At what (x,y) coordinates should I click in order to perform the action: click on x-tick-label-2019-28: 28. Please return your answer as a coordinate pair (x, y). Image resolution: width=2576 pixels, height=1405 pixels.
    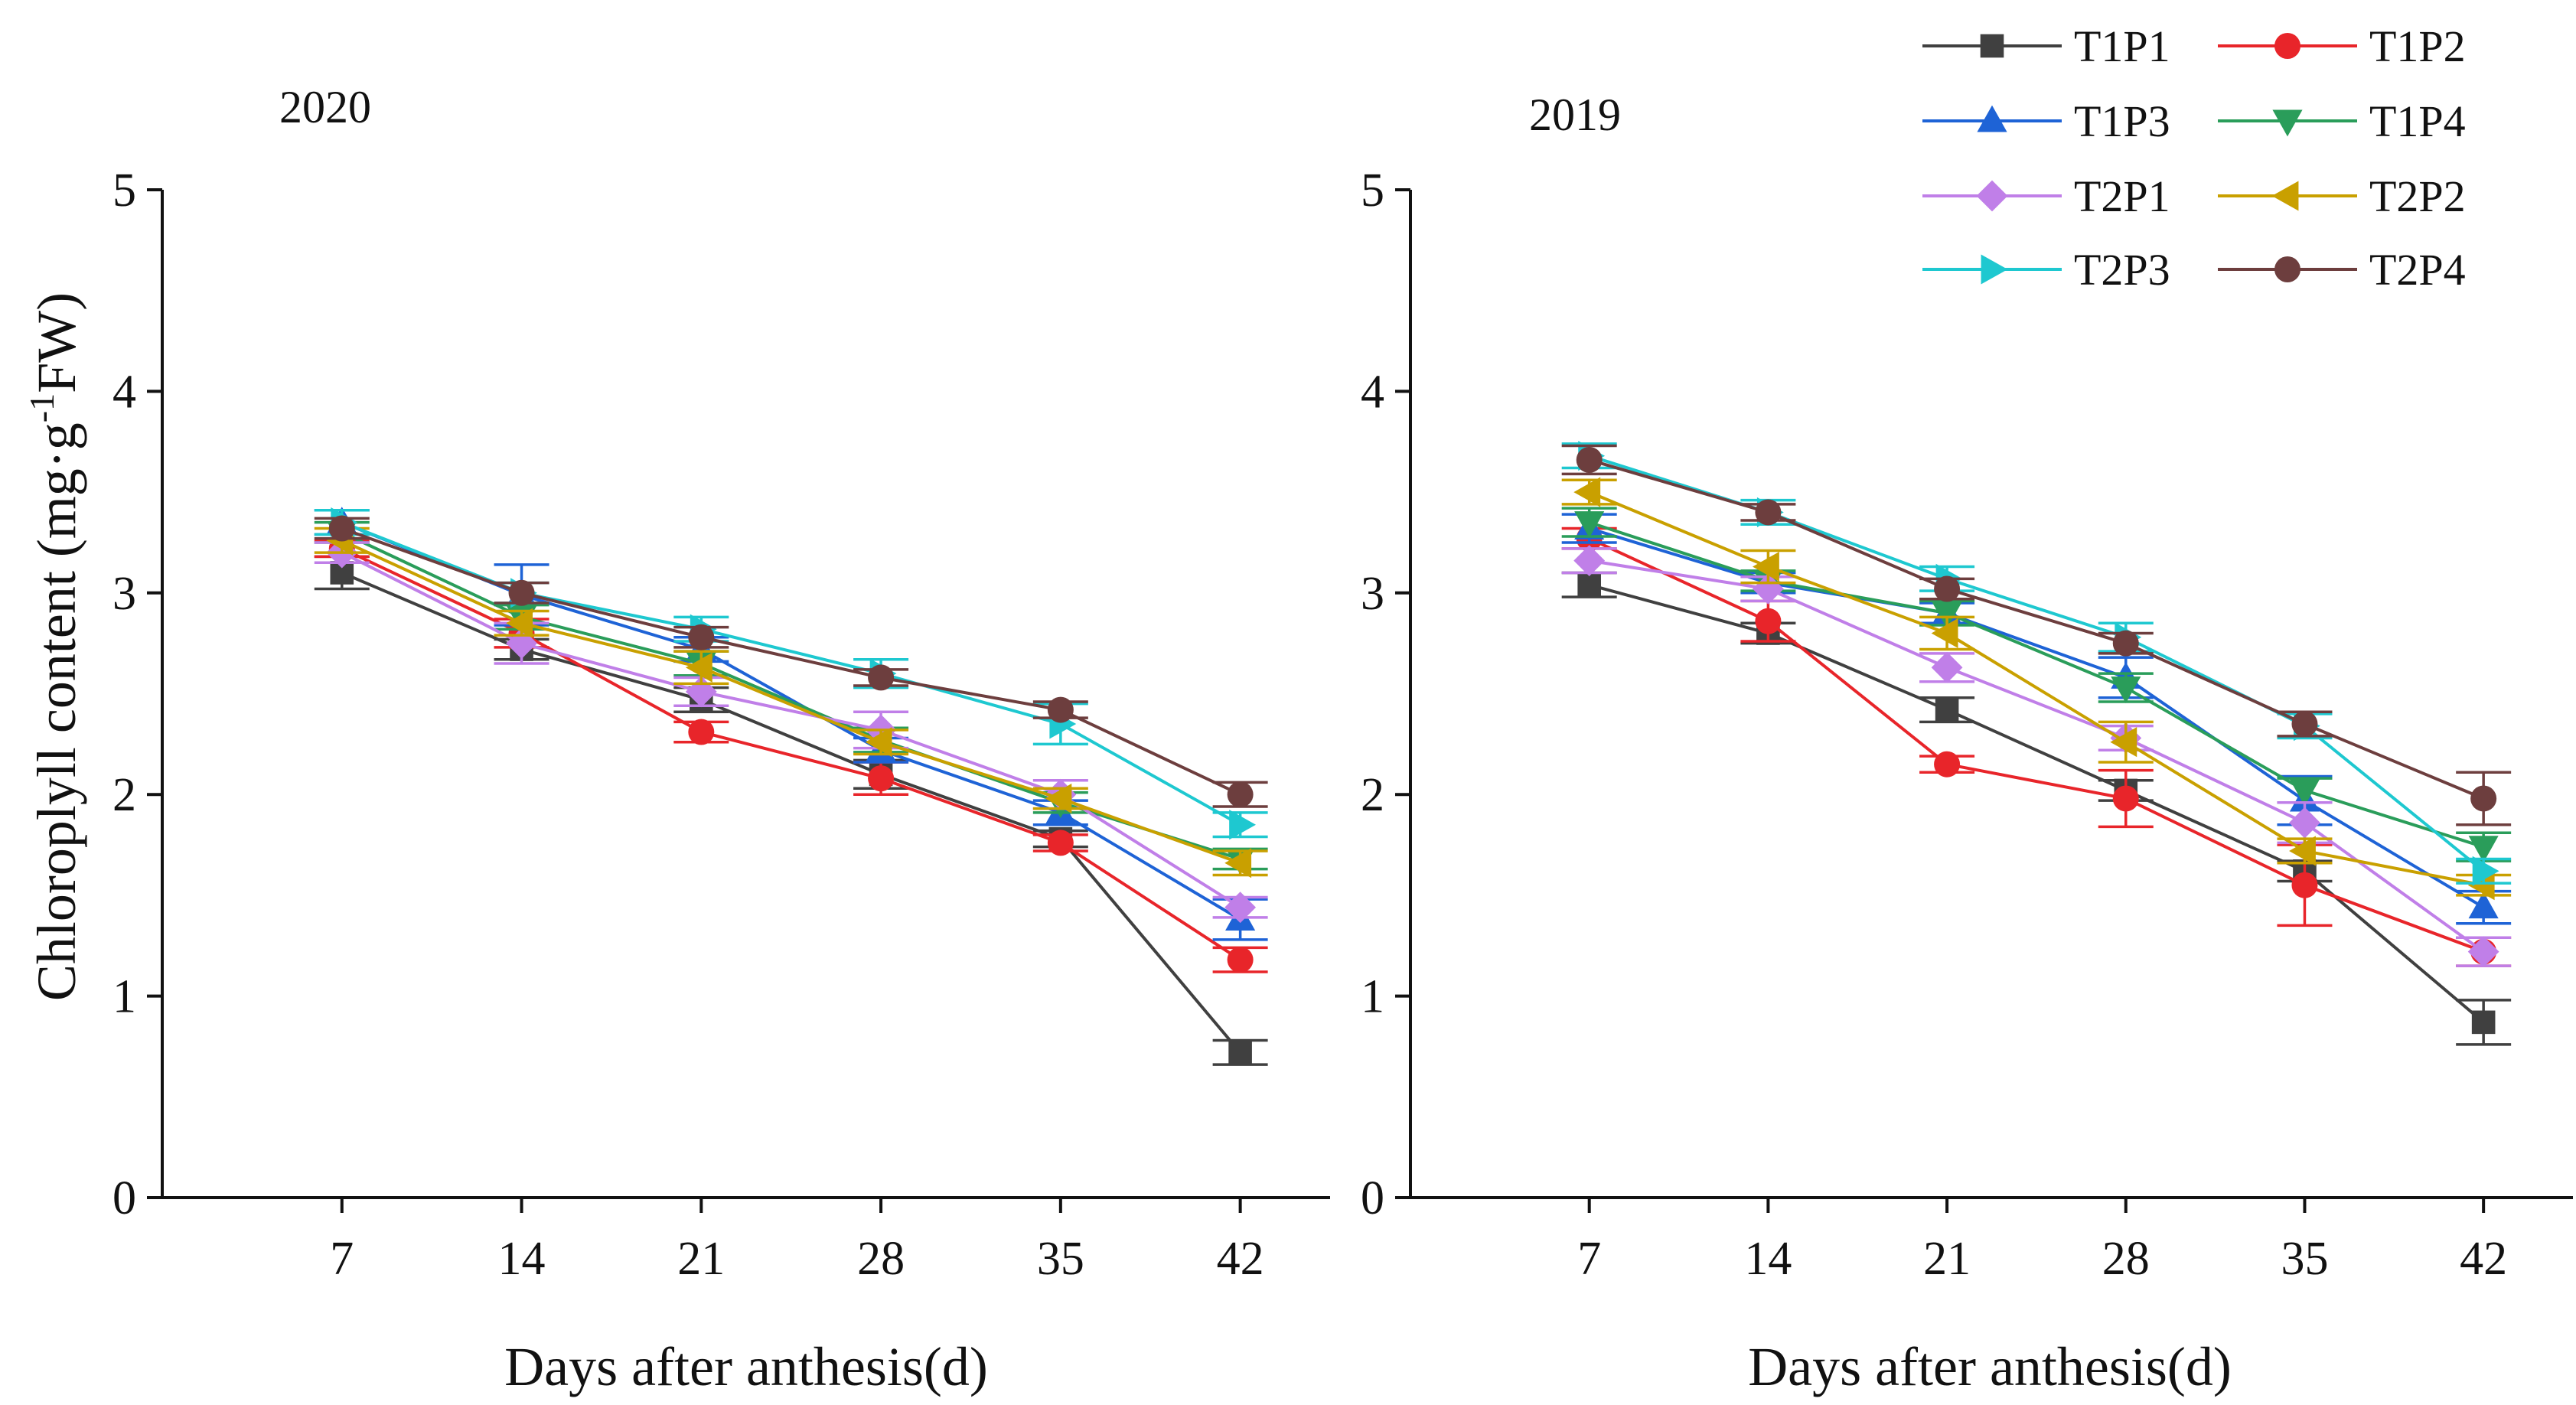
    Looking at the image, I should click on (2126, 1259).